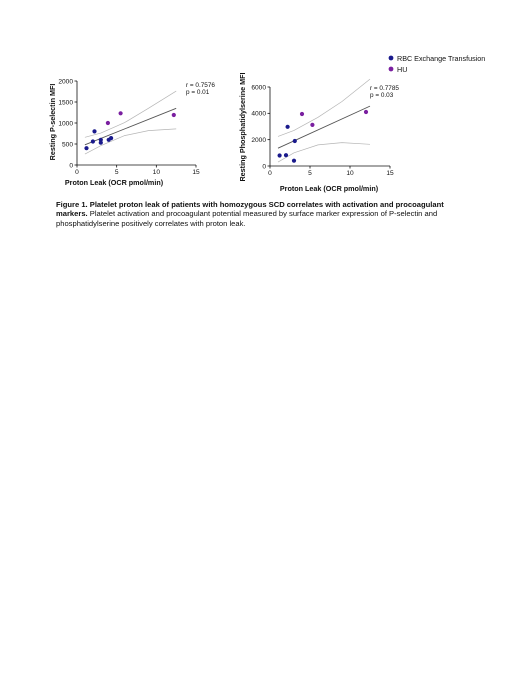 The image size is (520, 673). Describe the element at coordinates (441, 58) in the screenshot. I see `legend-label-rbc: RBC Exchange Transfusion` at that location.